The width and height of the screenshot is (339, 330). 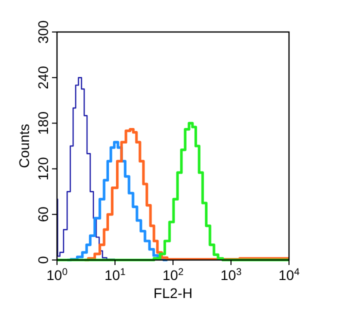 I want to click on x-tick-label: 10$^{0}$, so click(x=57, y=274).